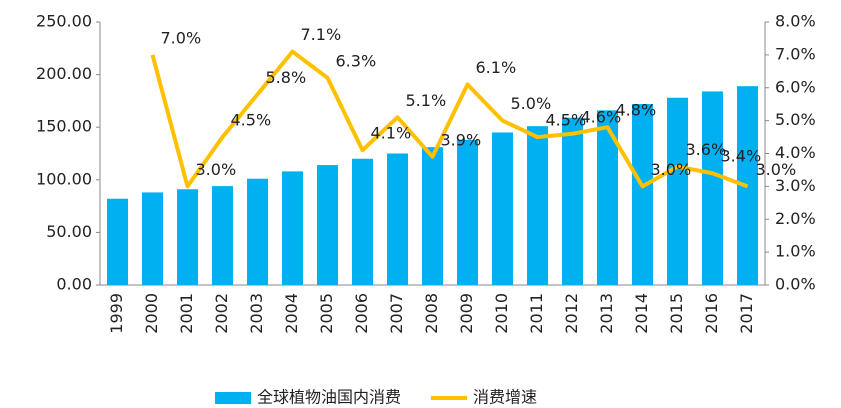 This screenshot has width=841, height=408. Describe the element at coordinates (795, 185) in the screenshot. I see `y2-tick-label: 3.0%` at that location.